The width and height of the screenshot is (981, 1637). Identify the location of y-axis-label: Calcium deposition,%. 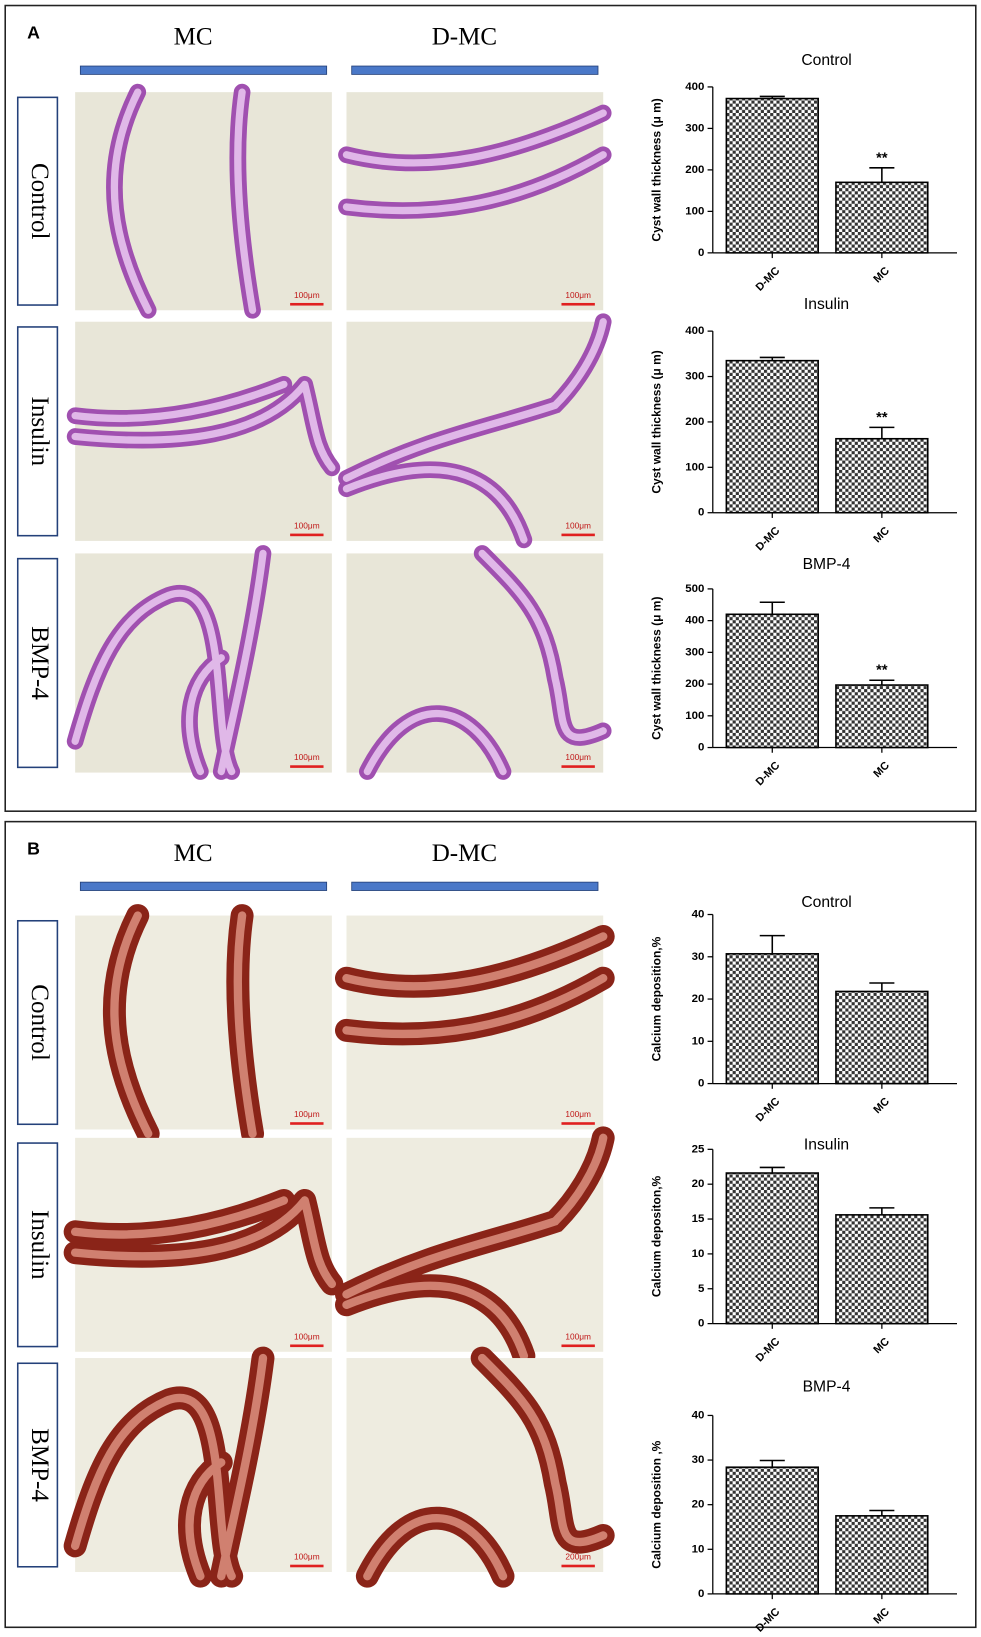
(657, 998).